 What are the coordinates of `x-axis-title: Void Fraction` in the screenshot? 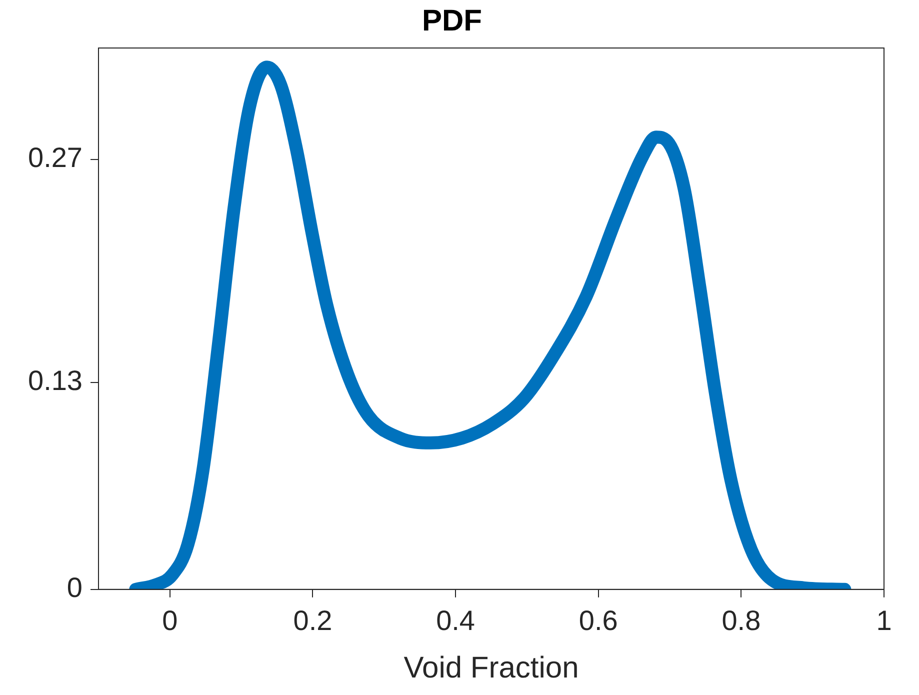 It's located at (491, 667).